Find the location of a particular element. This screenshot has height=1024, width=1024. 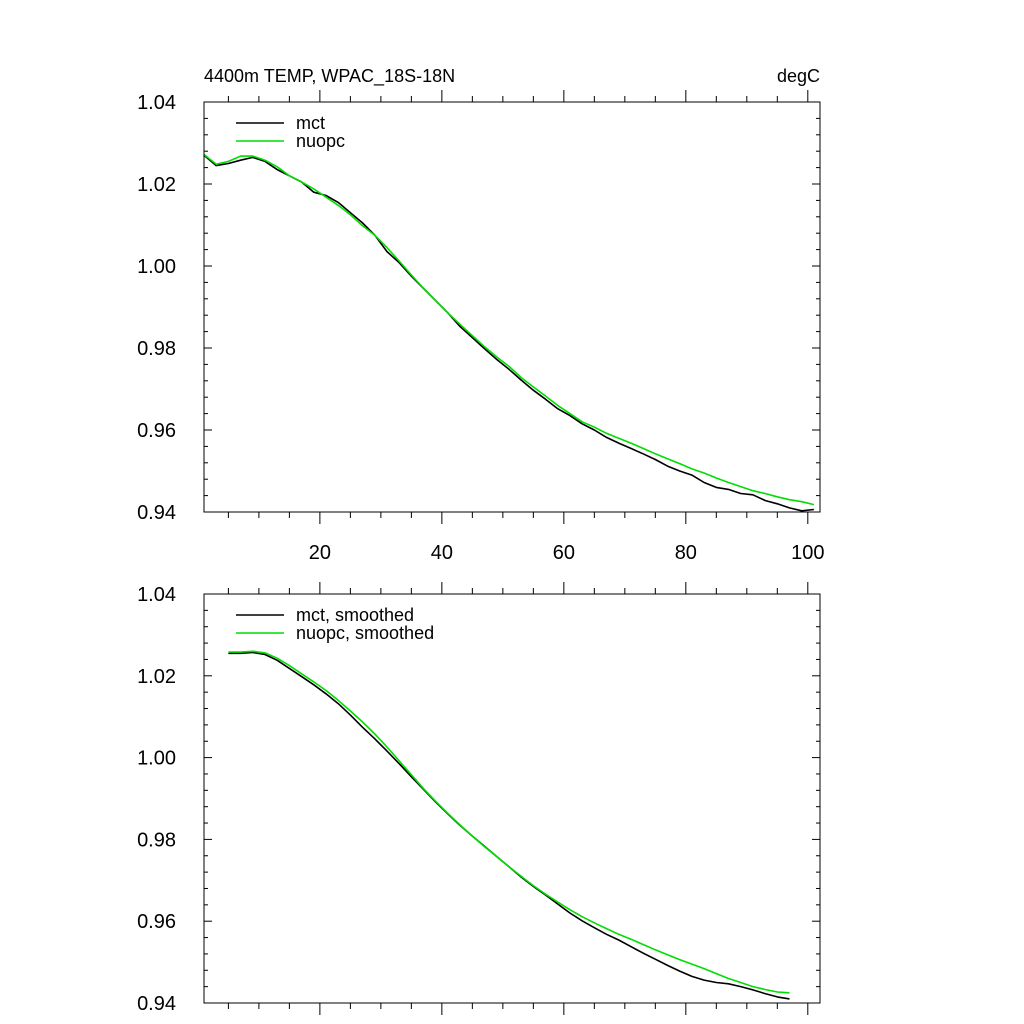

x-tick-label: 20 is located at coordinates (320, 553).